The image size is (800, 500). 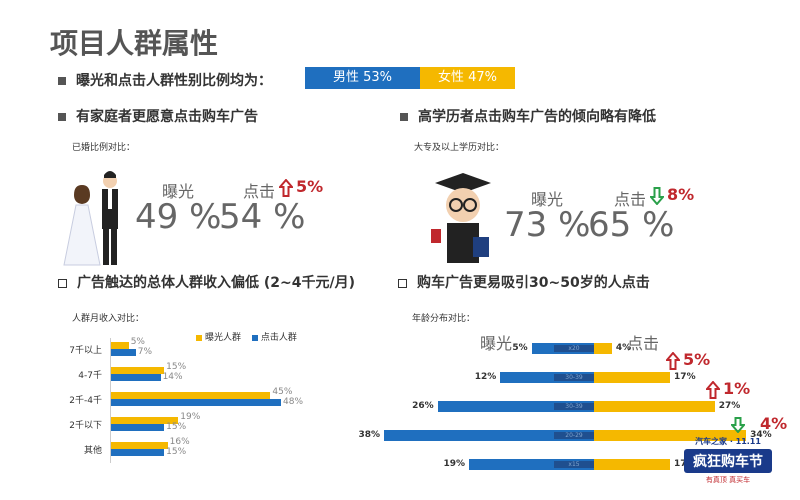 What do you see at coordinates (547, 199) in the screenshot?
I see `education-exposure-label: 曝光` at bounding box center [547, 199].